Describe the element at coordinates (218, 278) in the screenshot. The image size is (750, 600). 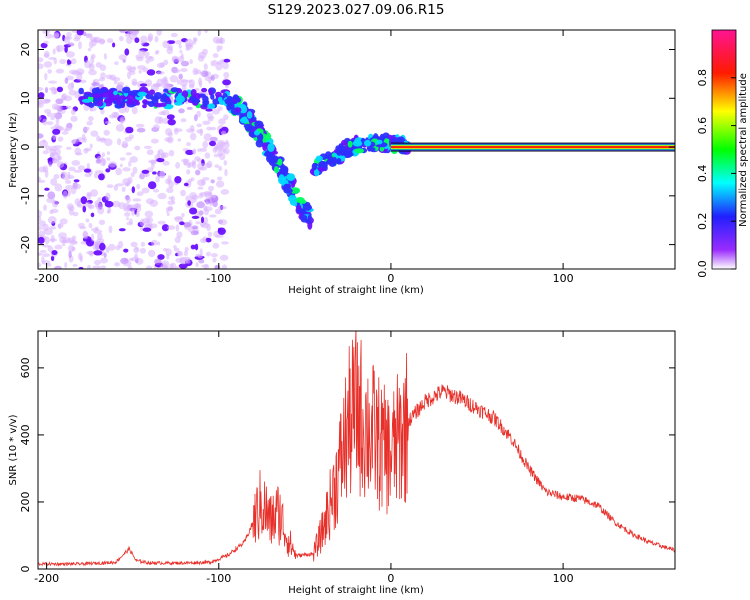
I see `x-tick-label: -100` at that location.